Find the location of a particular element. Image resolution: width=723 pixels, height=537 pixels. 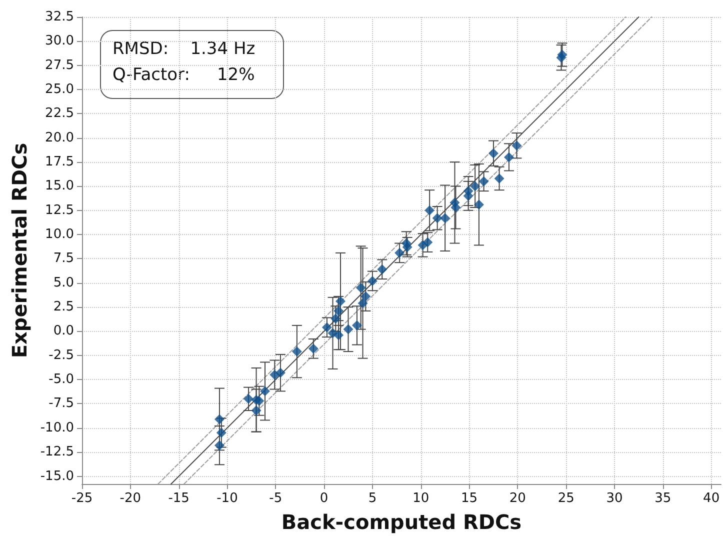

y-tick-label: -2.5 is located at coordinates (61, 355).